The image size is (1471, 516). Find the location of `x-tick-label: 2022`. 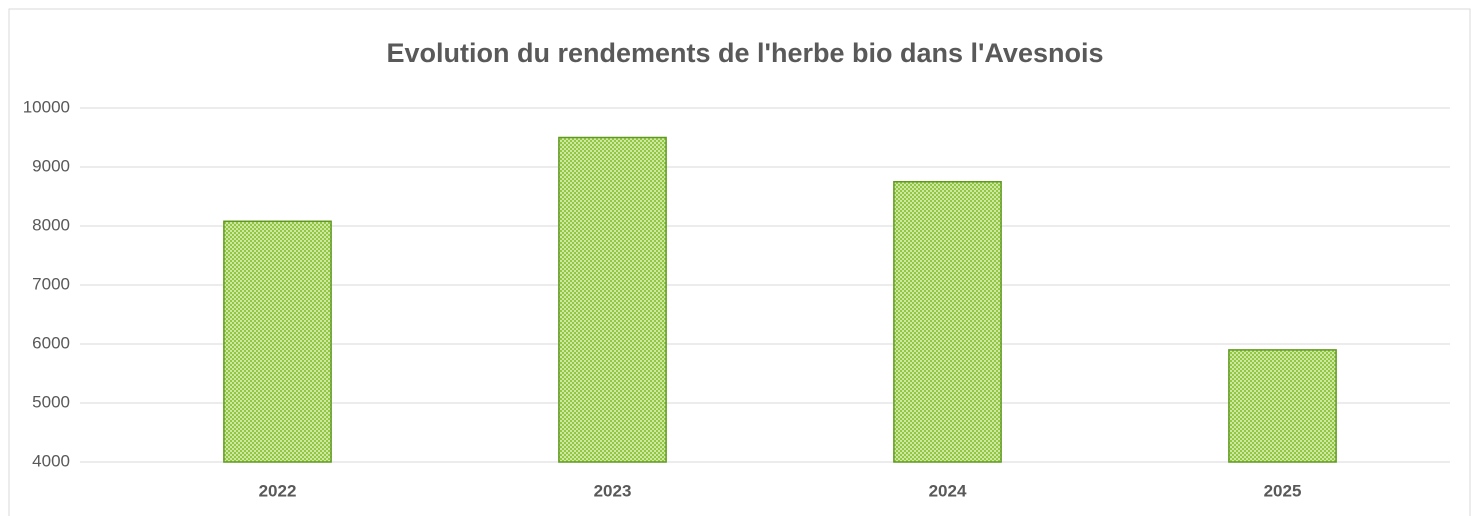

x-tick-label: 2022 is located at coordinates (278, 490).